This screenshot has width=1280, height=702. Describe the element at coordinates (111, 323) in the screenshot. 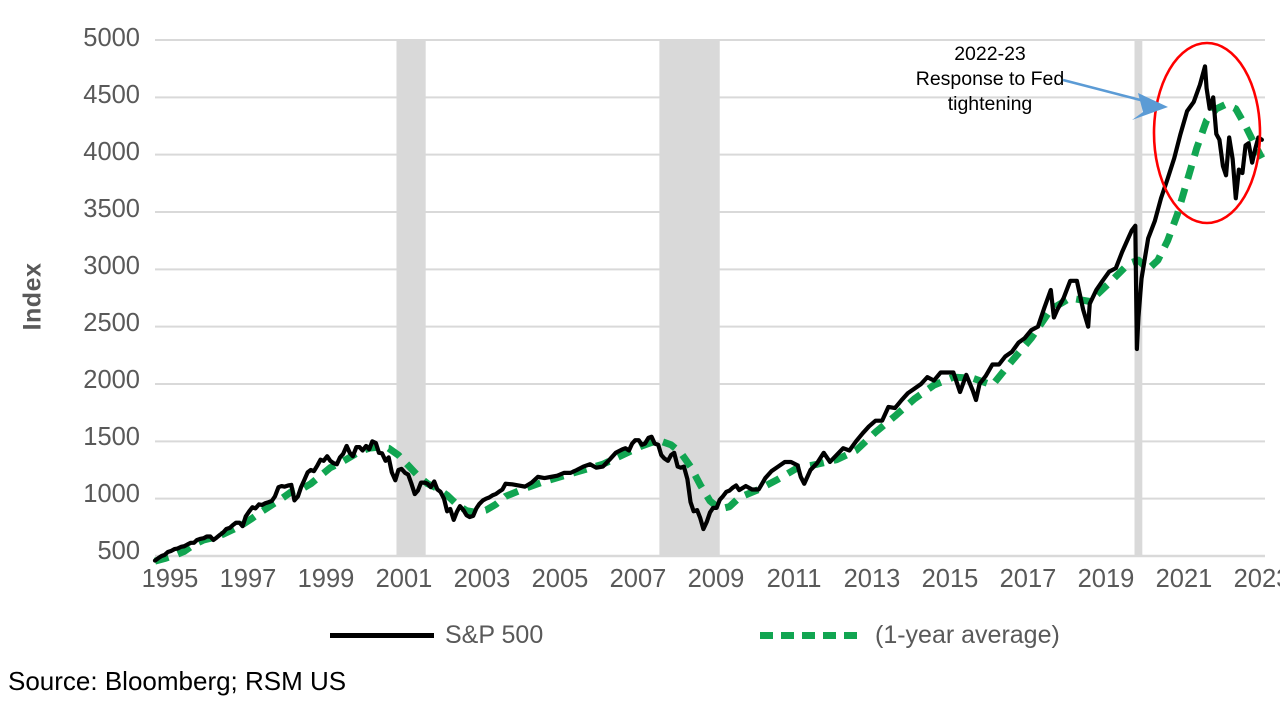

I see `y-tick-label: 2500` at that location.